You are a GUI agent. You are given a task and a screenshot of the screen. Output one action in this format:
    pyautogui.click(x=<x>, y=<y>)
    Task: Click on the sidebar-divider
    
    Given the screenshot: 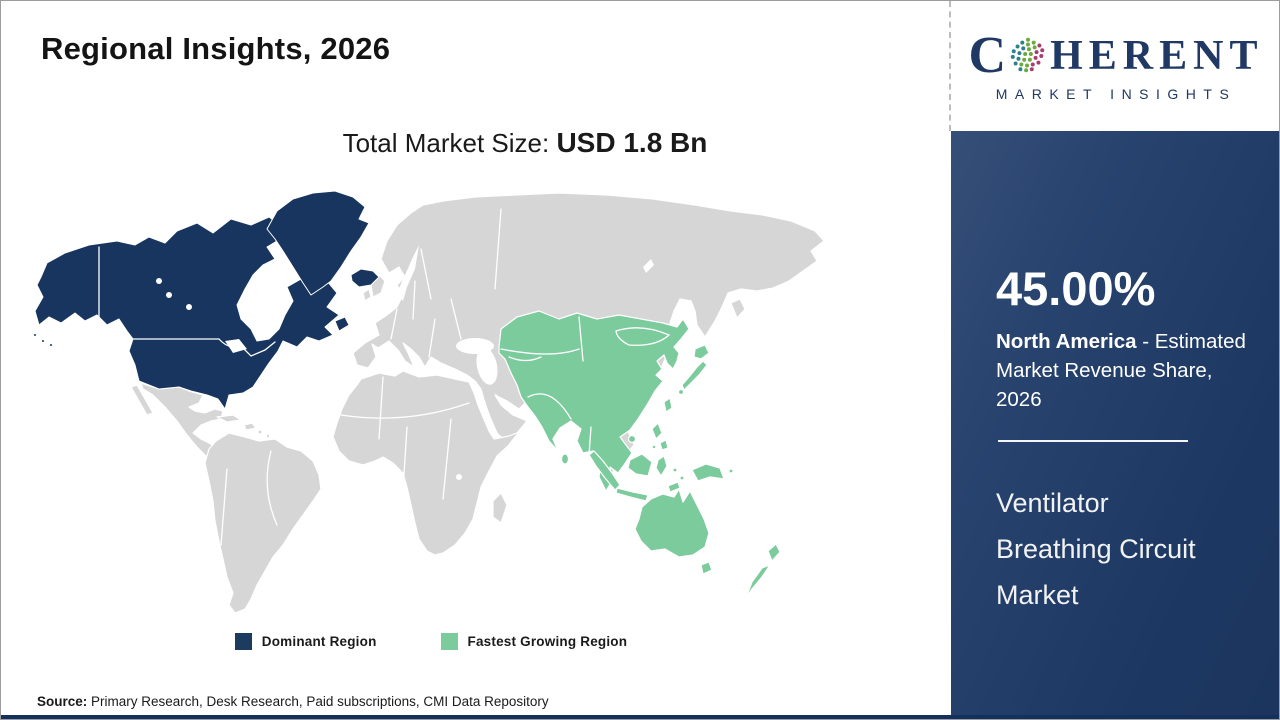 What is the action you would take?
    pyautogui.click(x=1093, y=441)
    